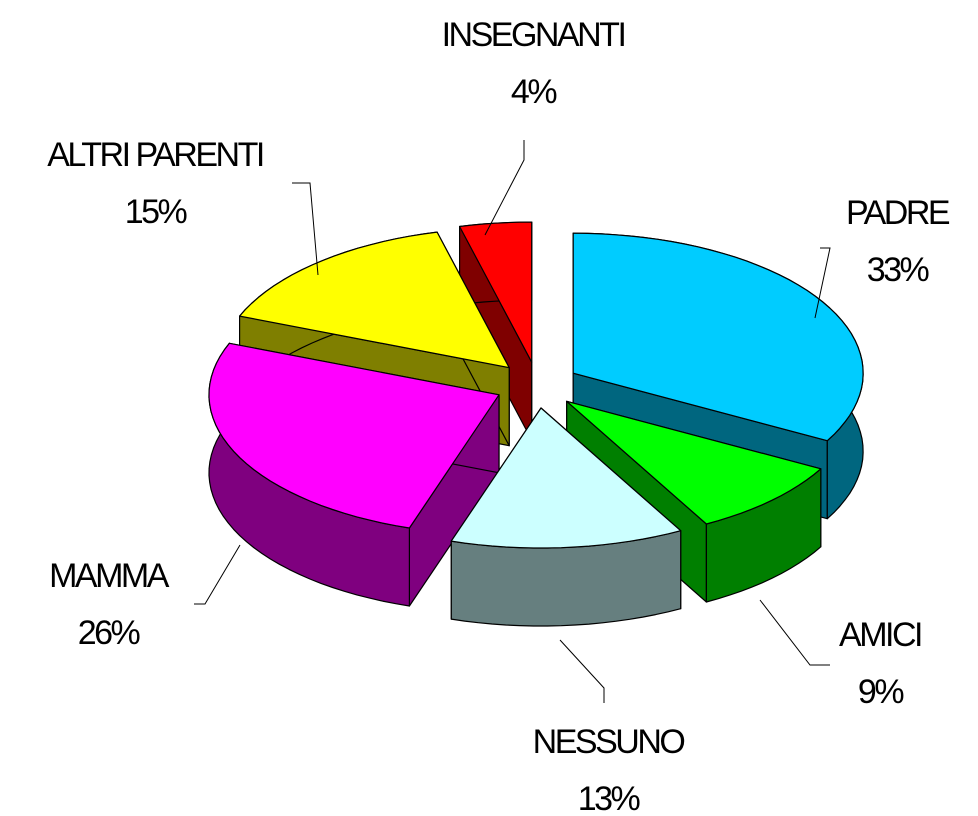  What do you see at coordinates (109, 633) in the screenshot?
I see `slice-value-label: 26%` at bounding box center [109, 633].